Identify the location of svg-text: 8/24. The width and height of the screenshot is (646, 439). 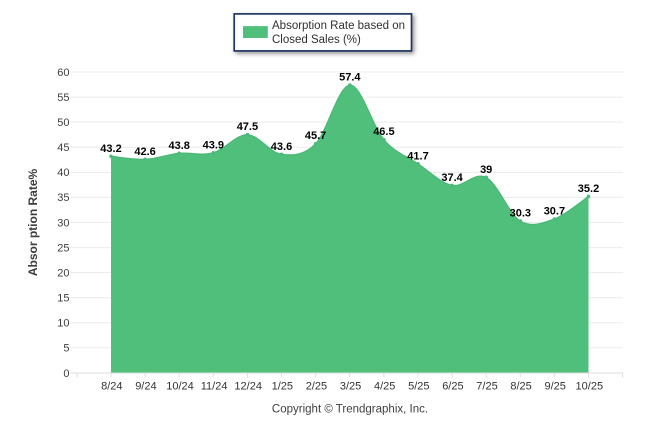
(111, 387).